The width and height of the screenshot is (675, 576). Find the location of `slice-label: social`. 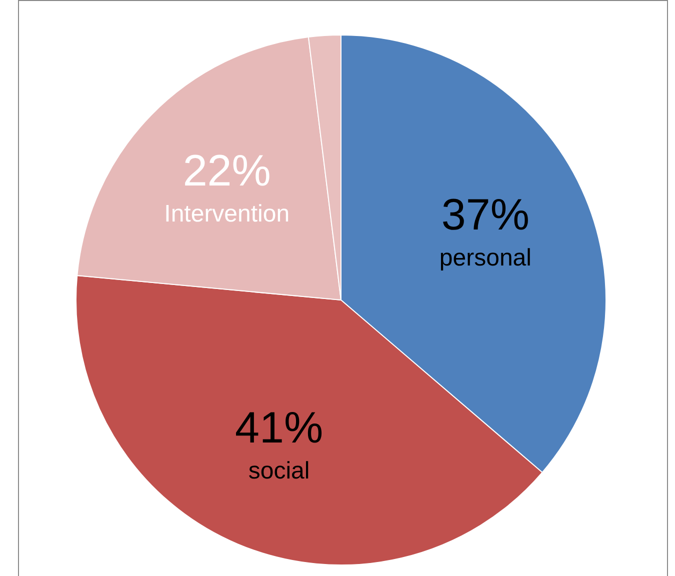

slice-label: social is located at coordinates (279, 470).